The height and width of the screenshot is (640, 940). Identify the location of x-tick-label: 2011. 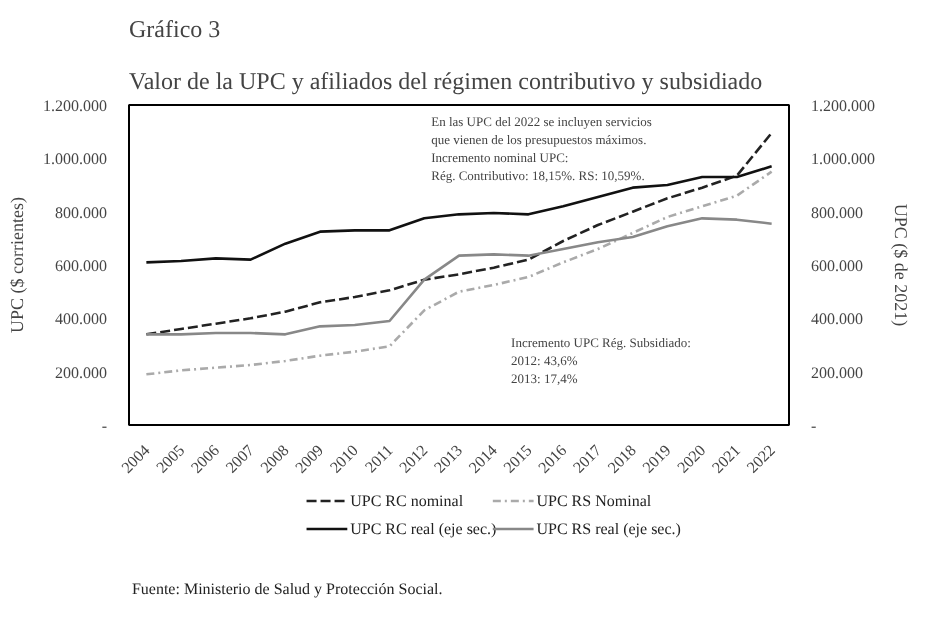
(379, 459).